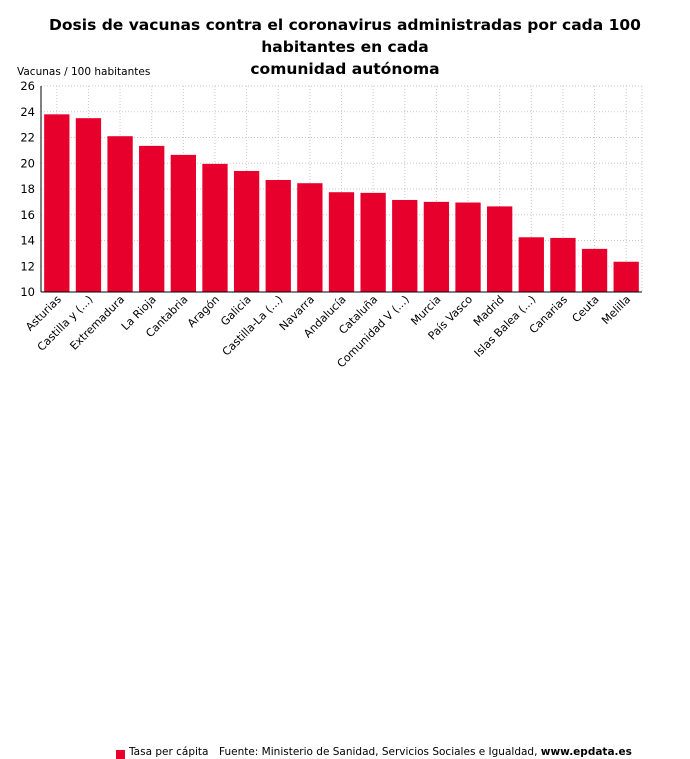 The width and height of the screenshot is (690, 759). Describe the element at coordinates (27, 292) in the screenshot. I see `y-tick-label: 10` at that location.